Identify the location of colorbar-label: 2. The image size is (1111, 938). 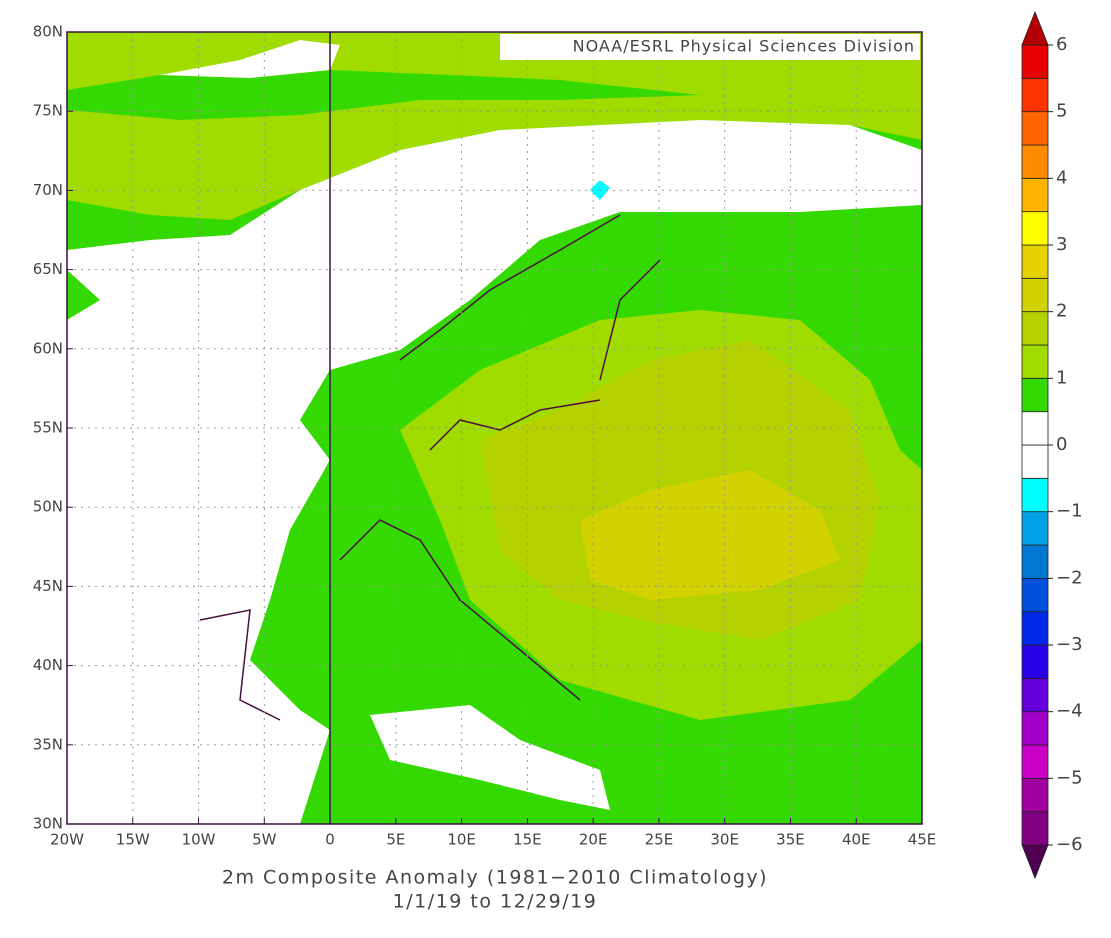
(1061, 311).